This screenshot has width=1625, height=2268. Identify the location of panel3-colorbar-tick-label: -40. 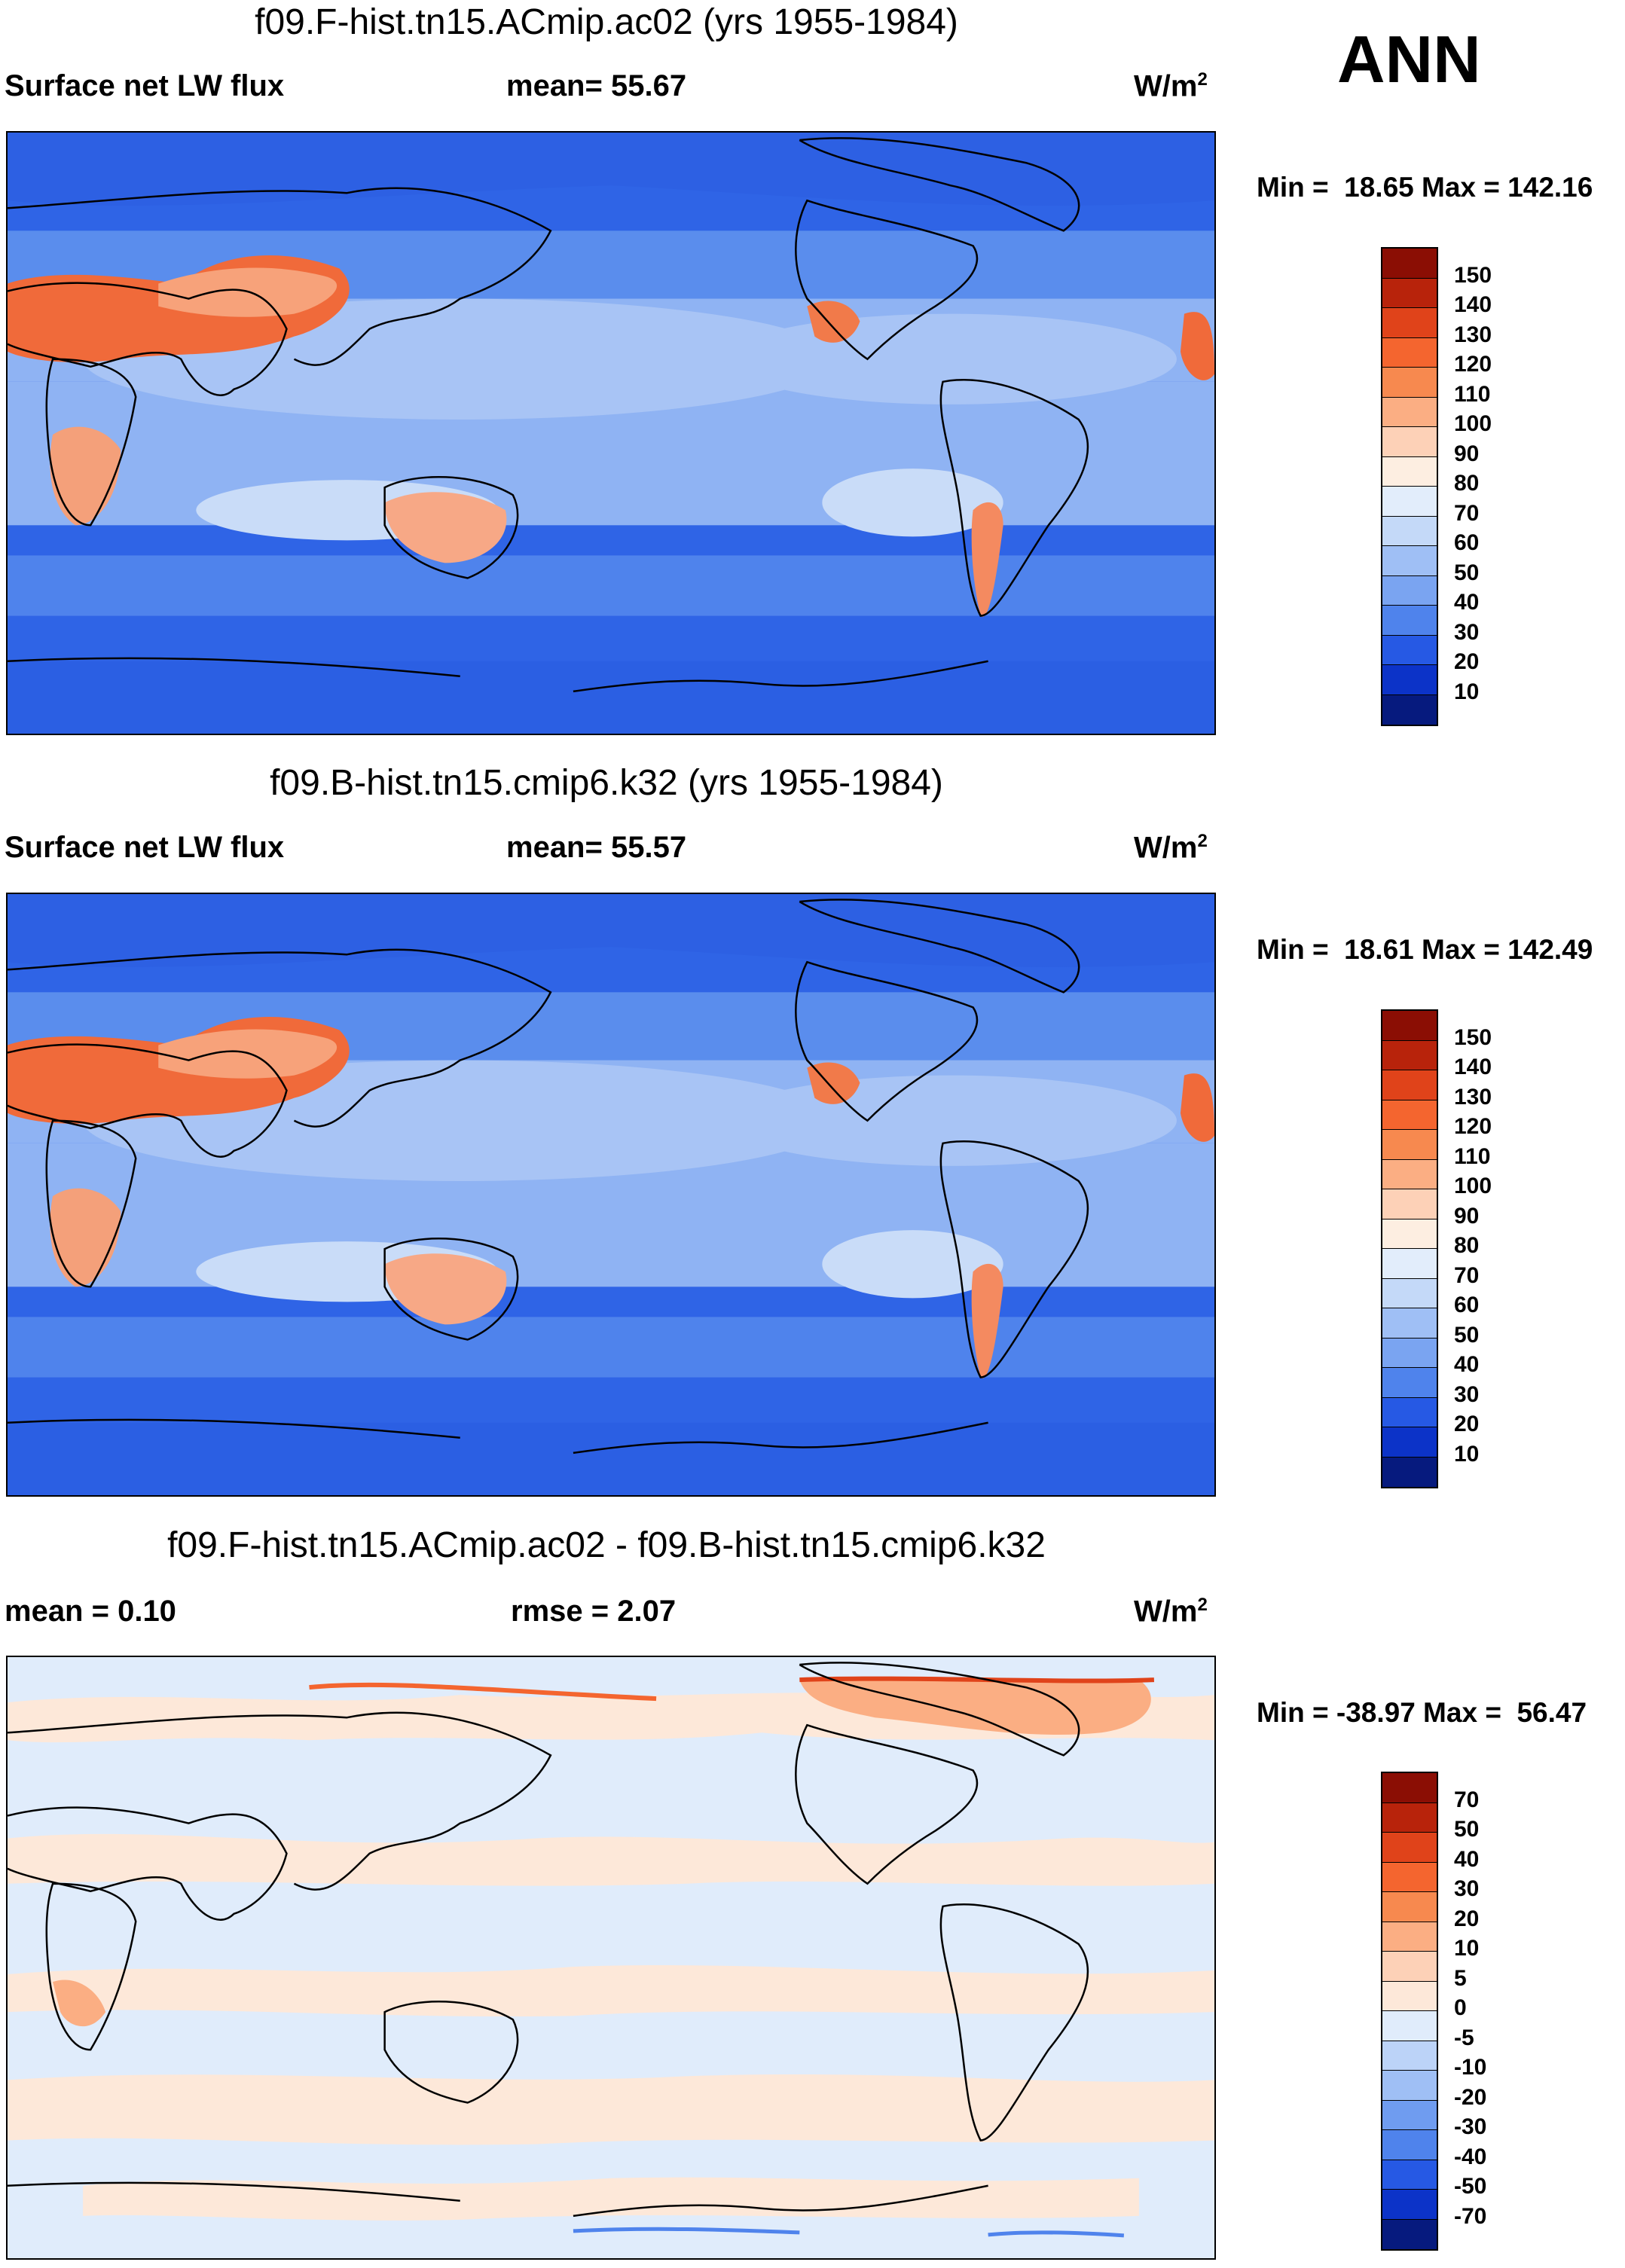
(1470, 2157).